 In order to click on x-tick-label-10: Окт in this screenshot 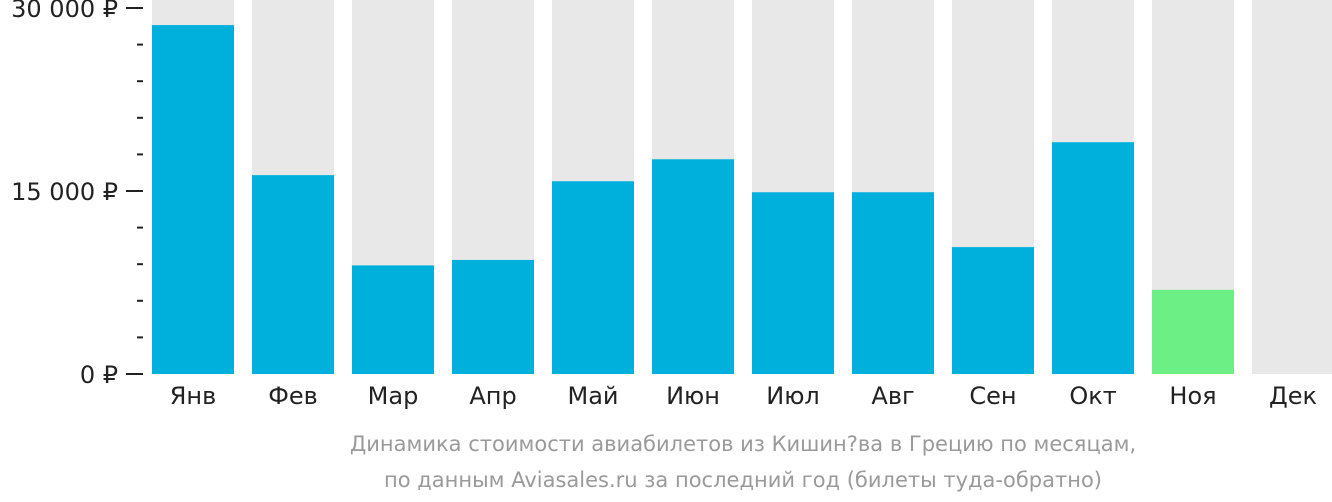, I will do `click(1092, 396)`.